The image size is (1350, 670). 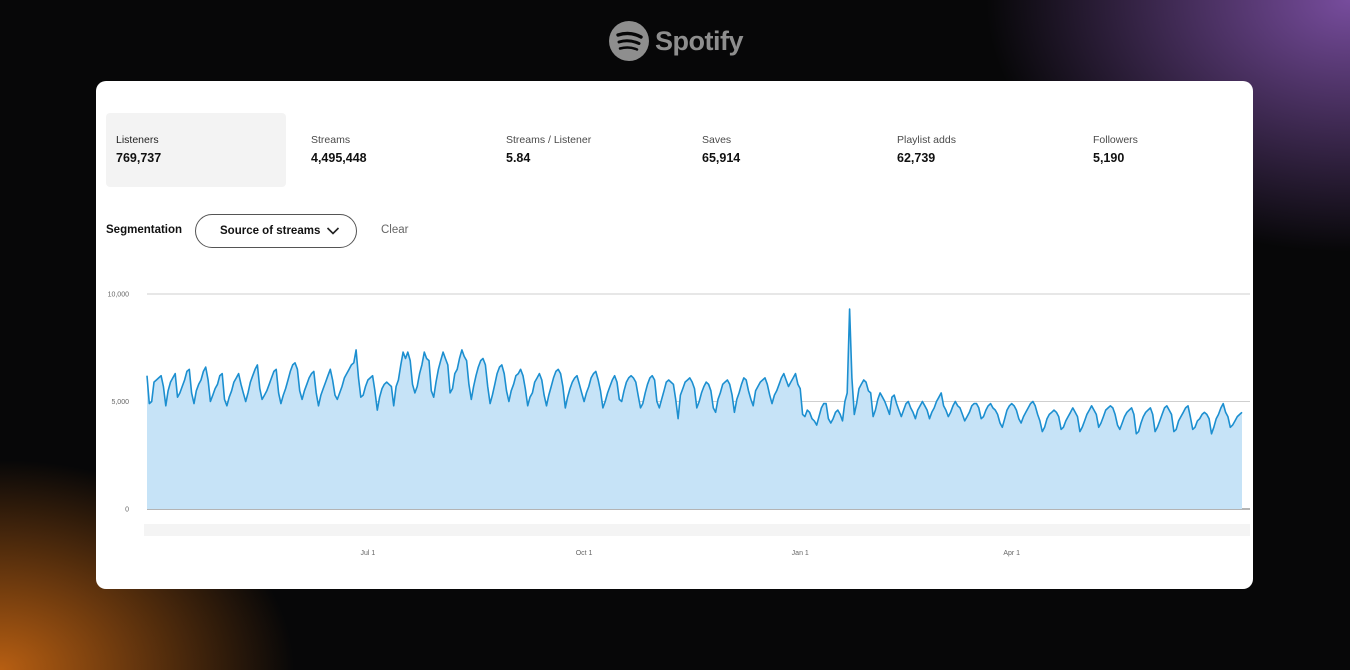 I want to click on metric-label: Streams, so click(x=331, y=140).